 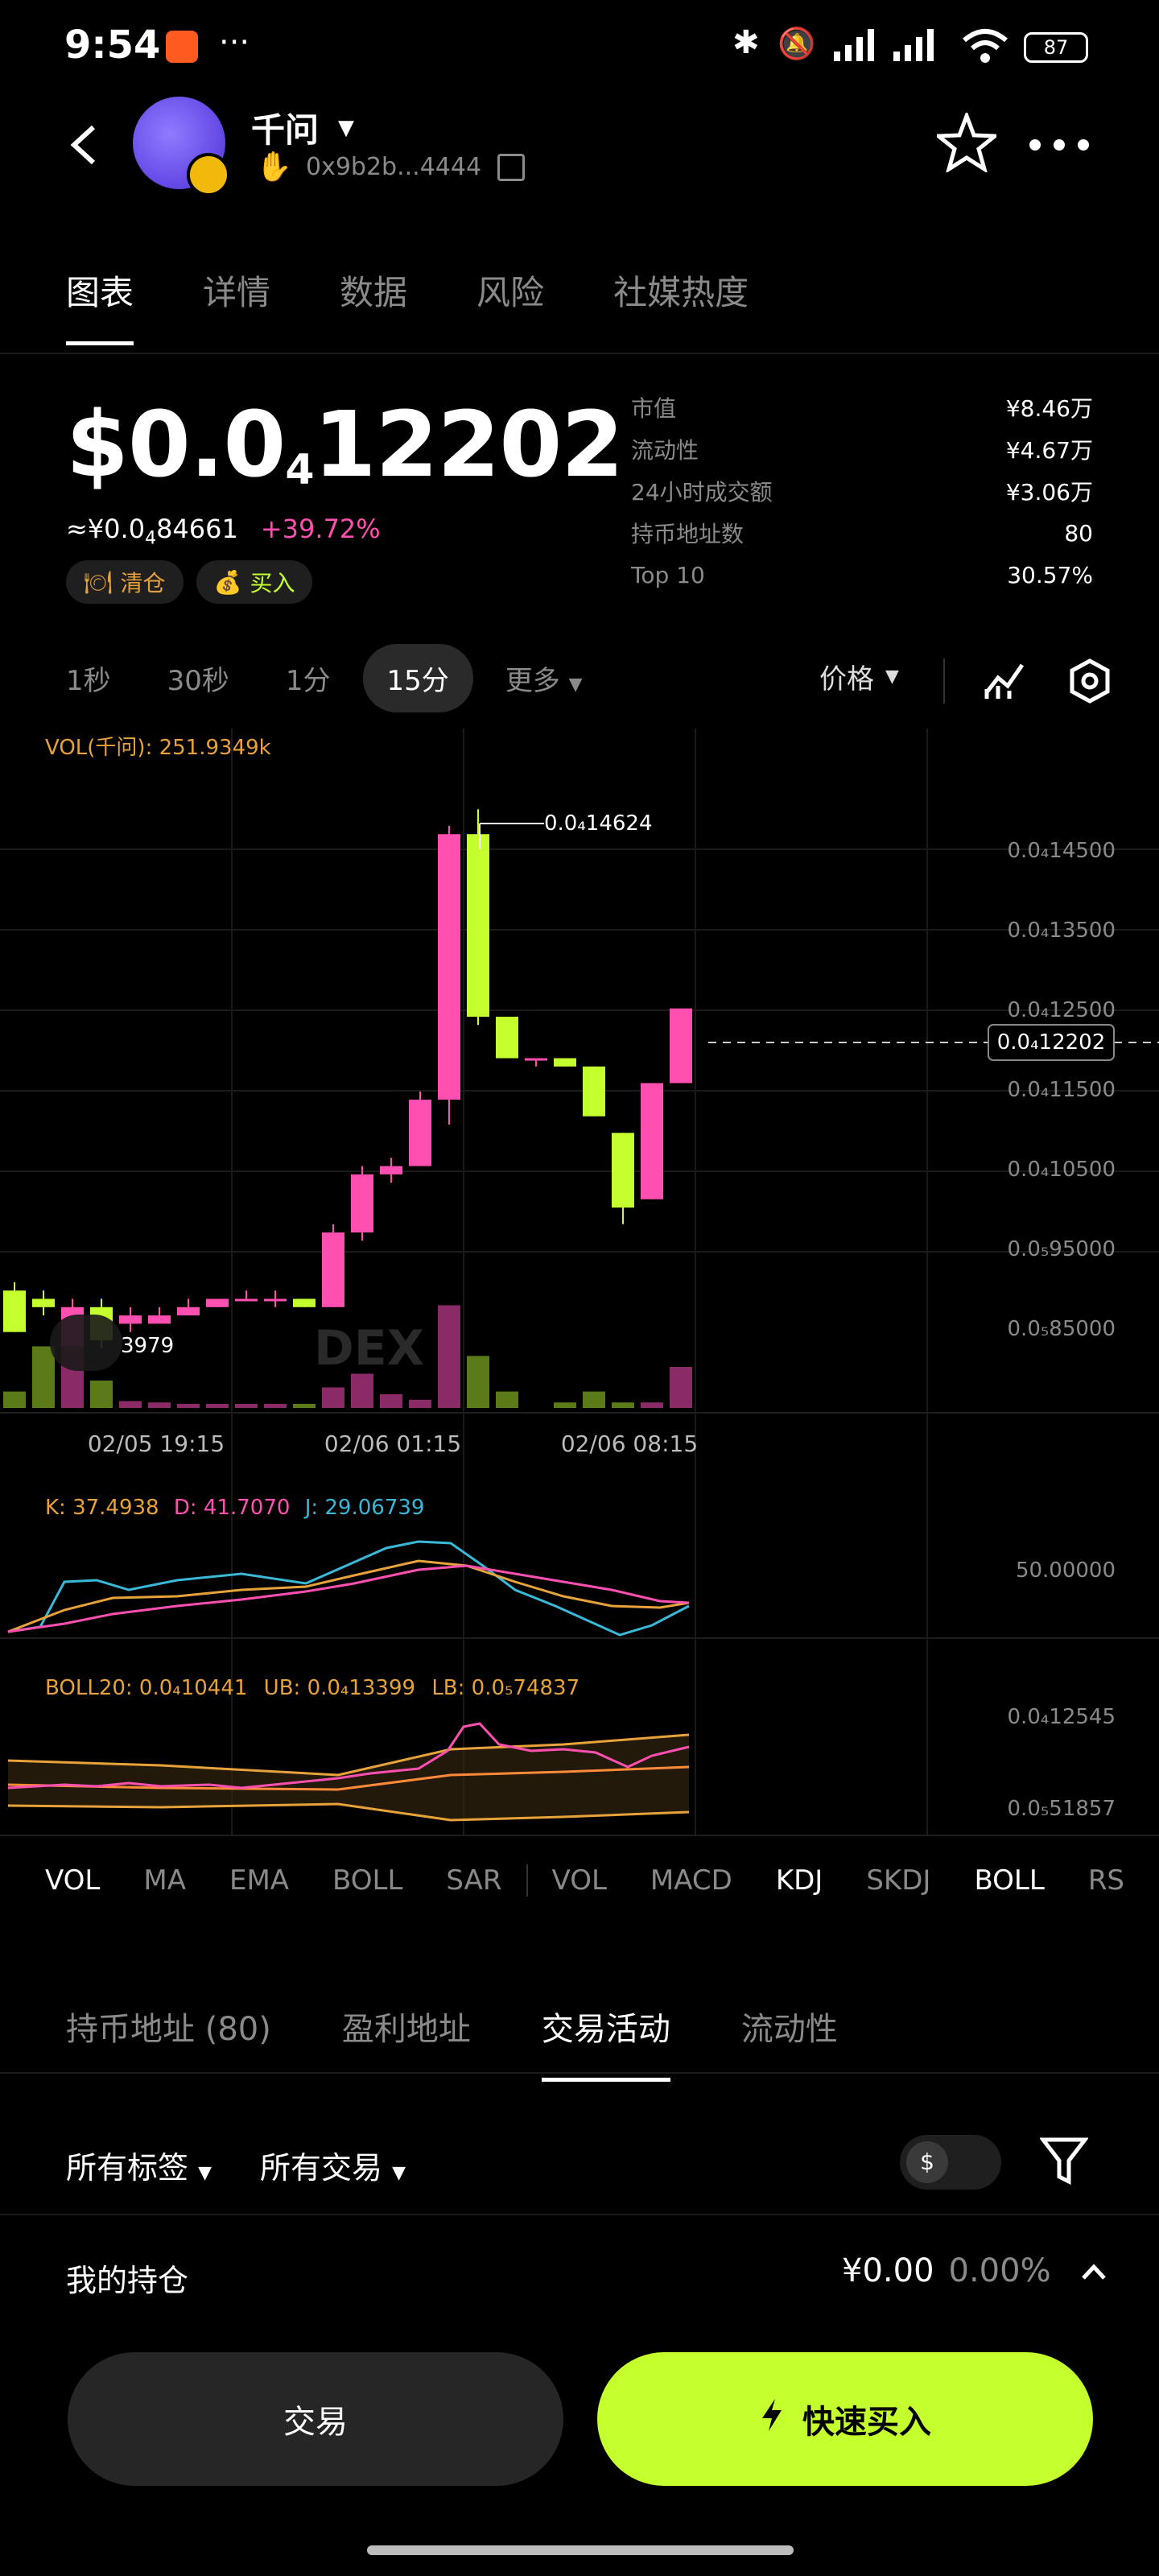 I want to click on indicator-ma: MA, so click(x=164, y=1880).